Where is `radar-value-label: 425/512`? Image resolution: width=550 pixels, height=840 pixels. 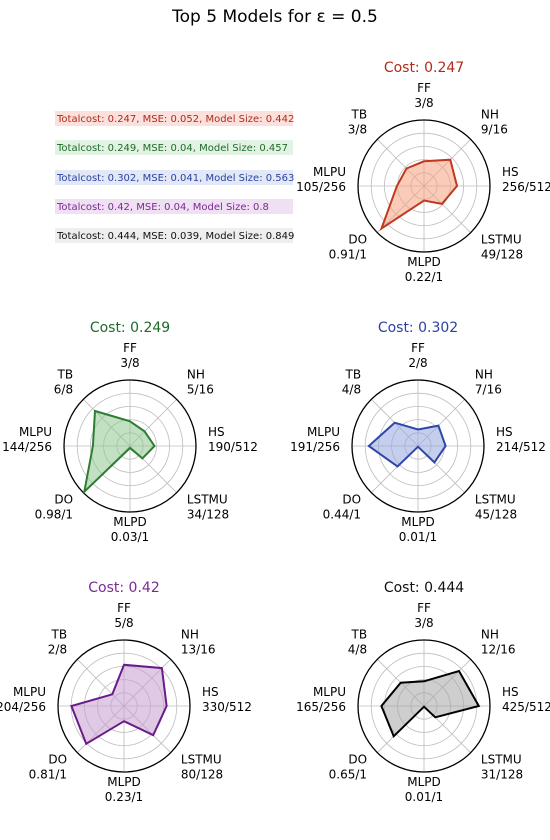
radar-value-label: 425/512 is located at coordinates (526, 707).